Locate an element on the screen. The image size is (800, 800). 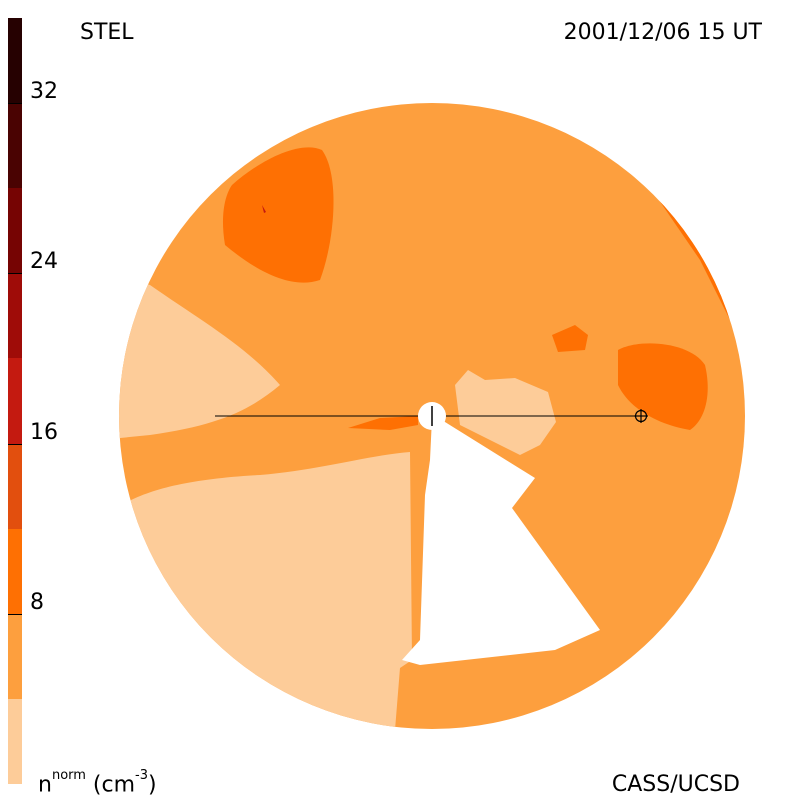
colorbar-tick-label-3: 8 is located at coordinates (37, 602).